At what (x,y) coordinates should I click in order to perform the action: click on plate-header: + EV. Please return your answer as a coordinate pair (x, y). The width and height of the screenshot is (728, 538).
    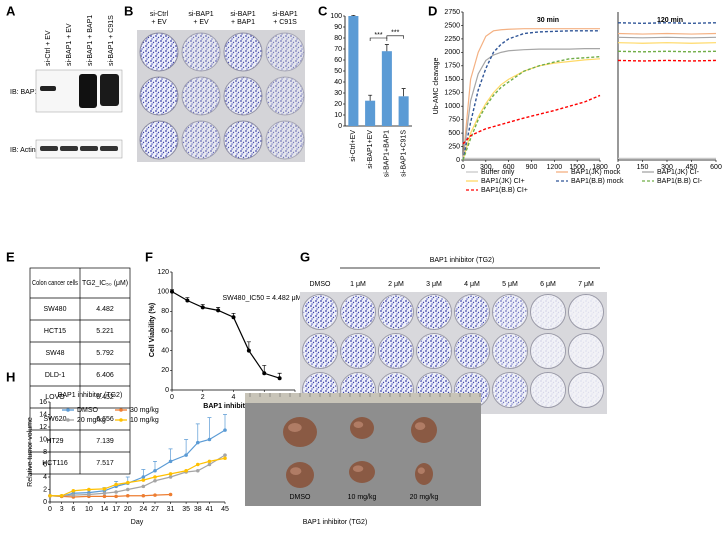
    Looking at the image, I should click on (159, 22).